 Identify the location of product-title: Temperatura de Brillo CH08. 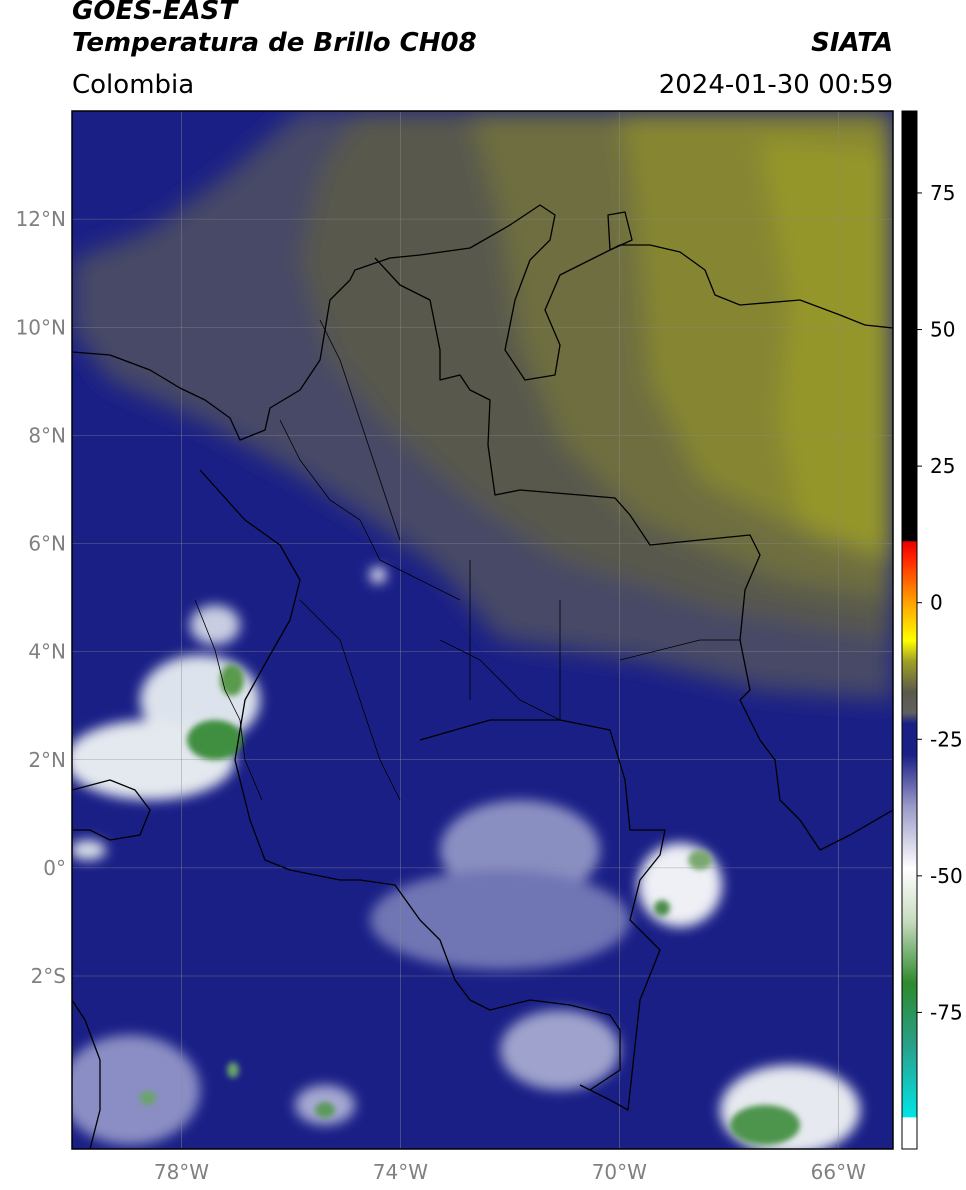
(274, 43).